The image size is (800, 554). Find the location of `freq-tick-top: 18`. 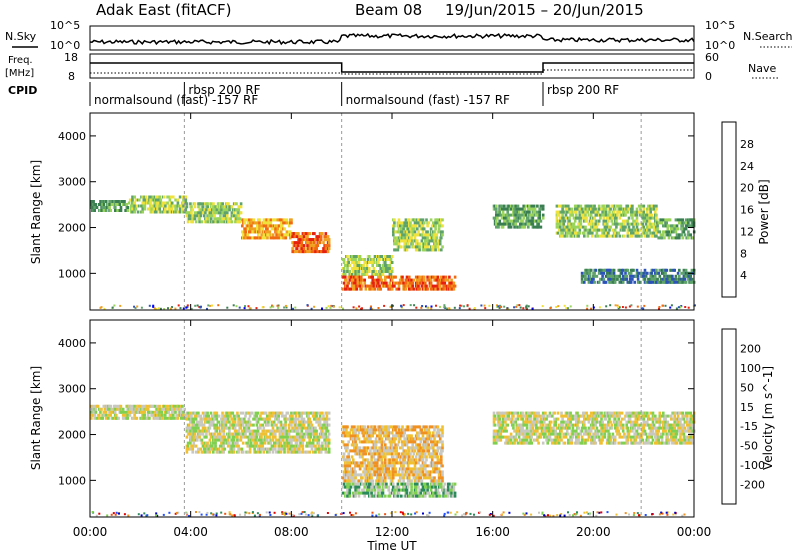

freq-tick-top: 18 is located at coordinates (71, 57).